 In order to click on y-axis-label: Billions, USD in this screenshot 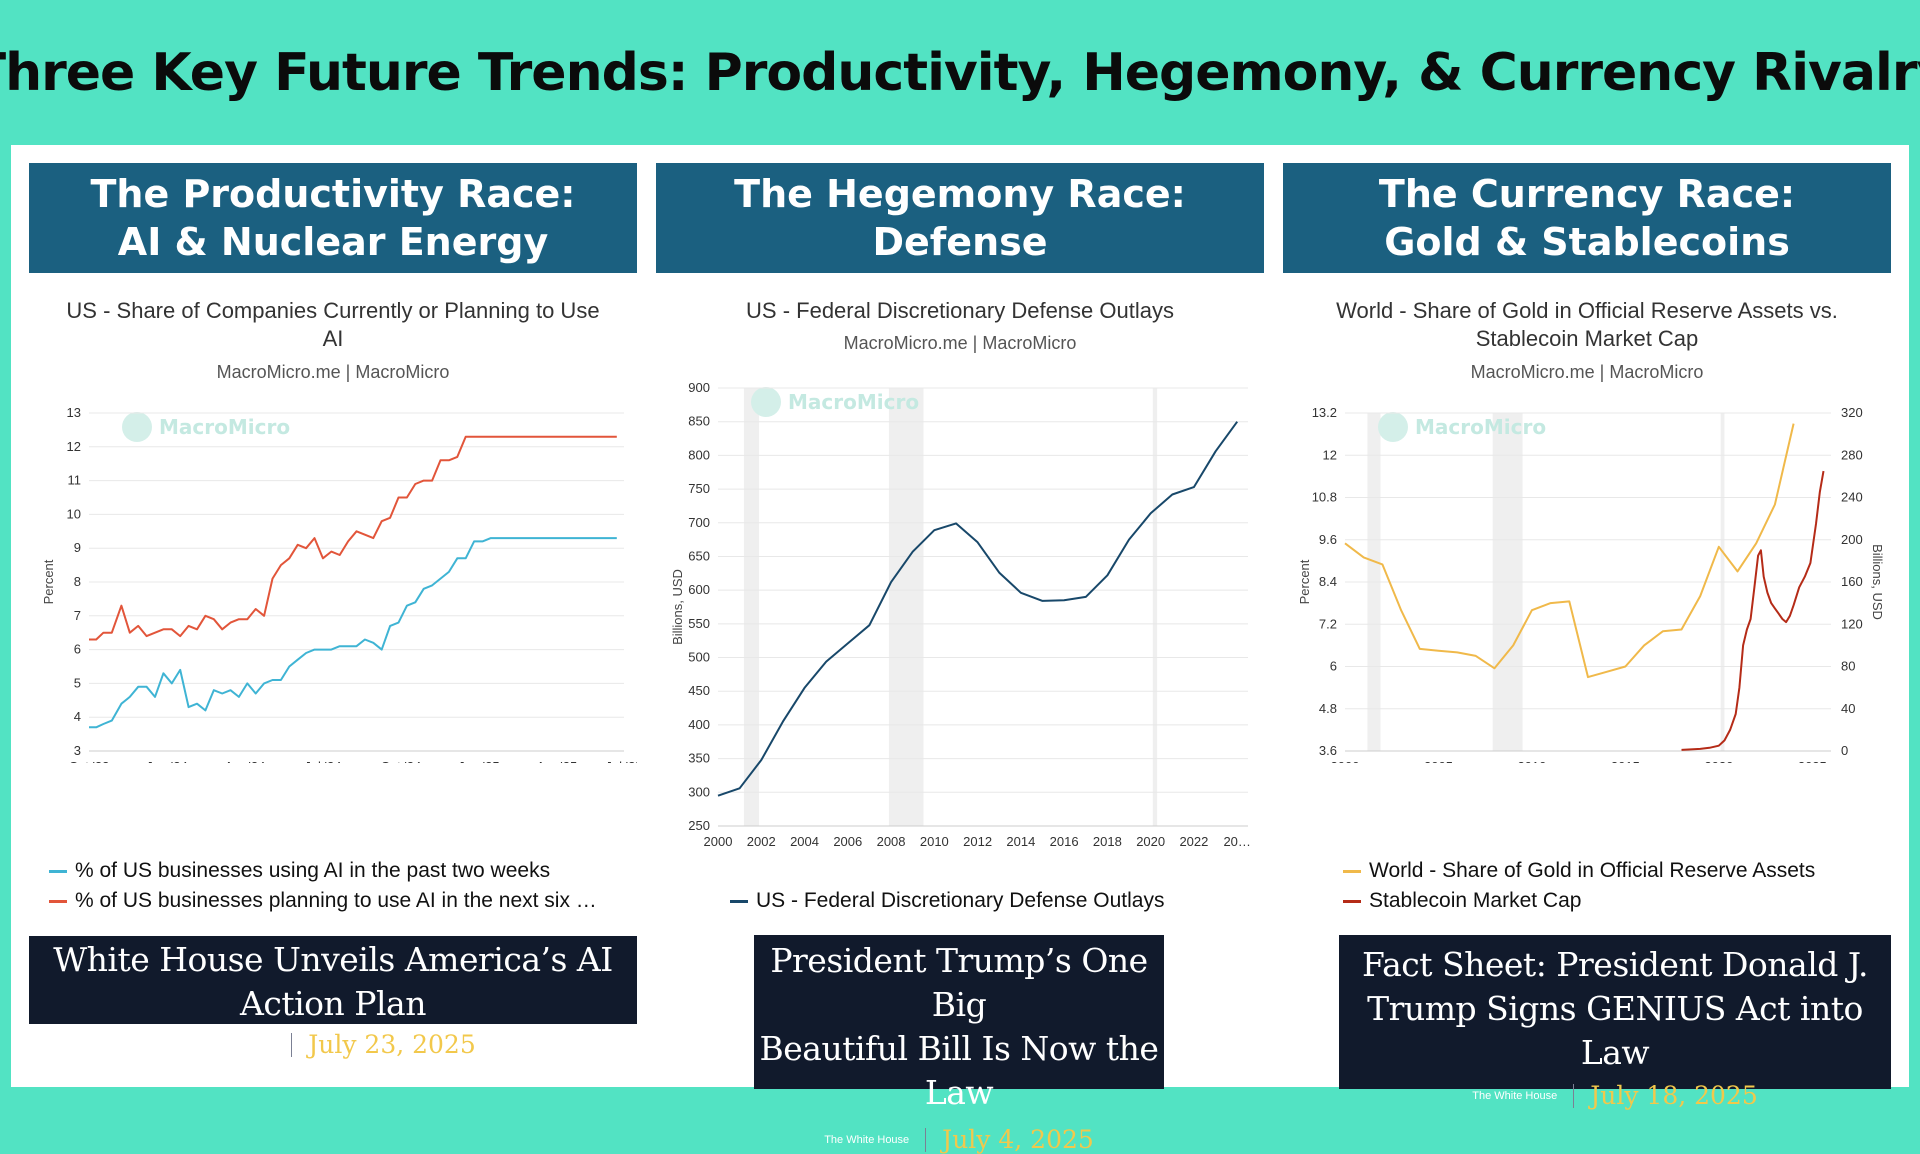, I will do `click(677, 607)`.